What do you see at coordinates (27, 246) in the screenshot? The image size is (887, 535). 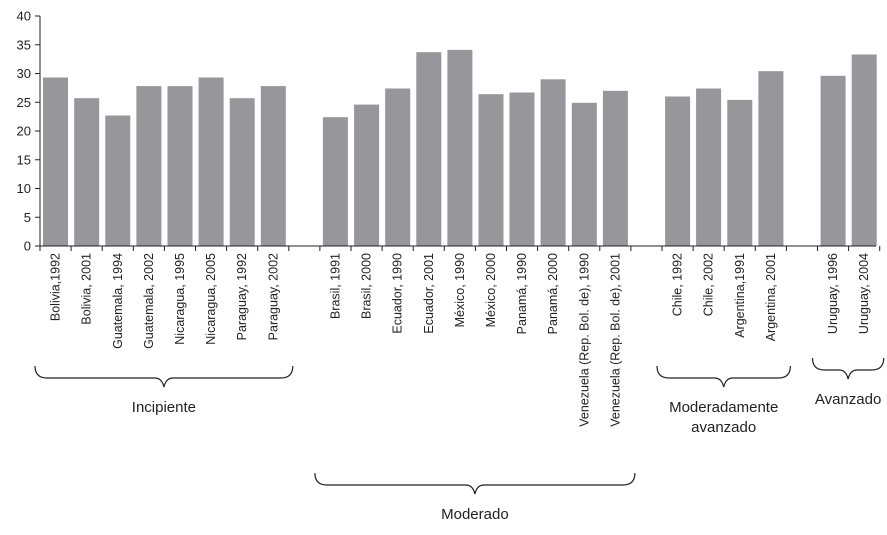 I see `y-tick-label: 0` at bounding box center [27, 246].